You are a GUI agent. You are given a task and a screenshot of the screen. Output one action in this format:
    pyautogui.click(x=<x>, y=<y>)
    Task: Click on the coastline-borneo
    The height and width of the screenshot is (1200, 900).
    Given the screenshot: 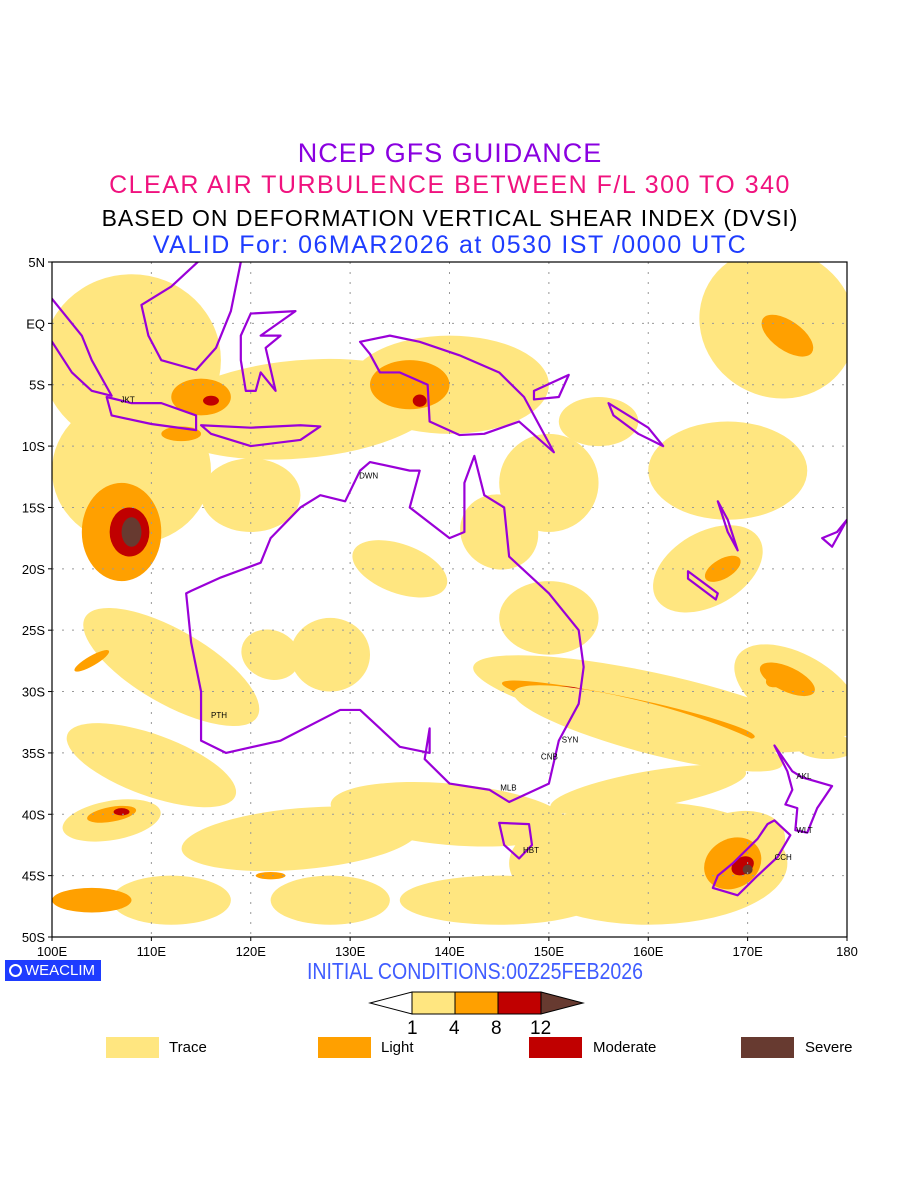 What is the action you would take?
    pyautogui.click(x=191, y=317)
    